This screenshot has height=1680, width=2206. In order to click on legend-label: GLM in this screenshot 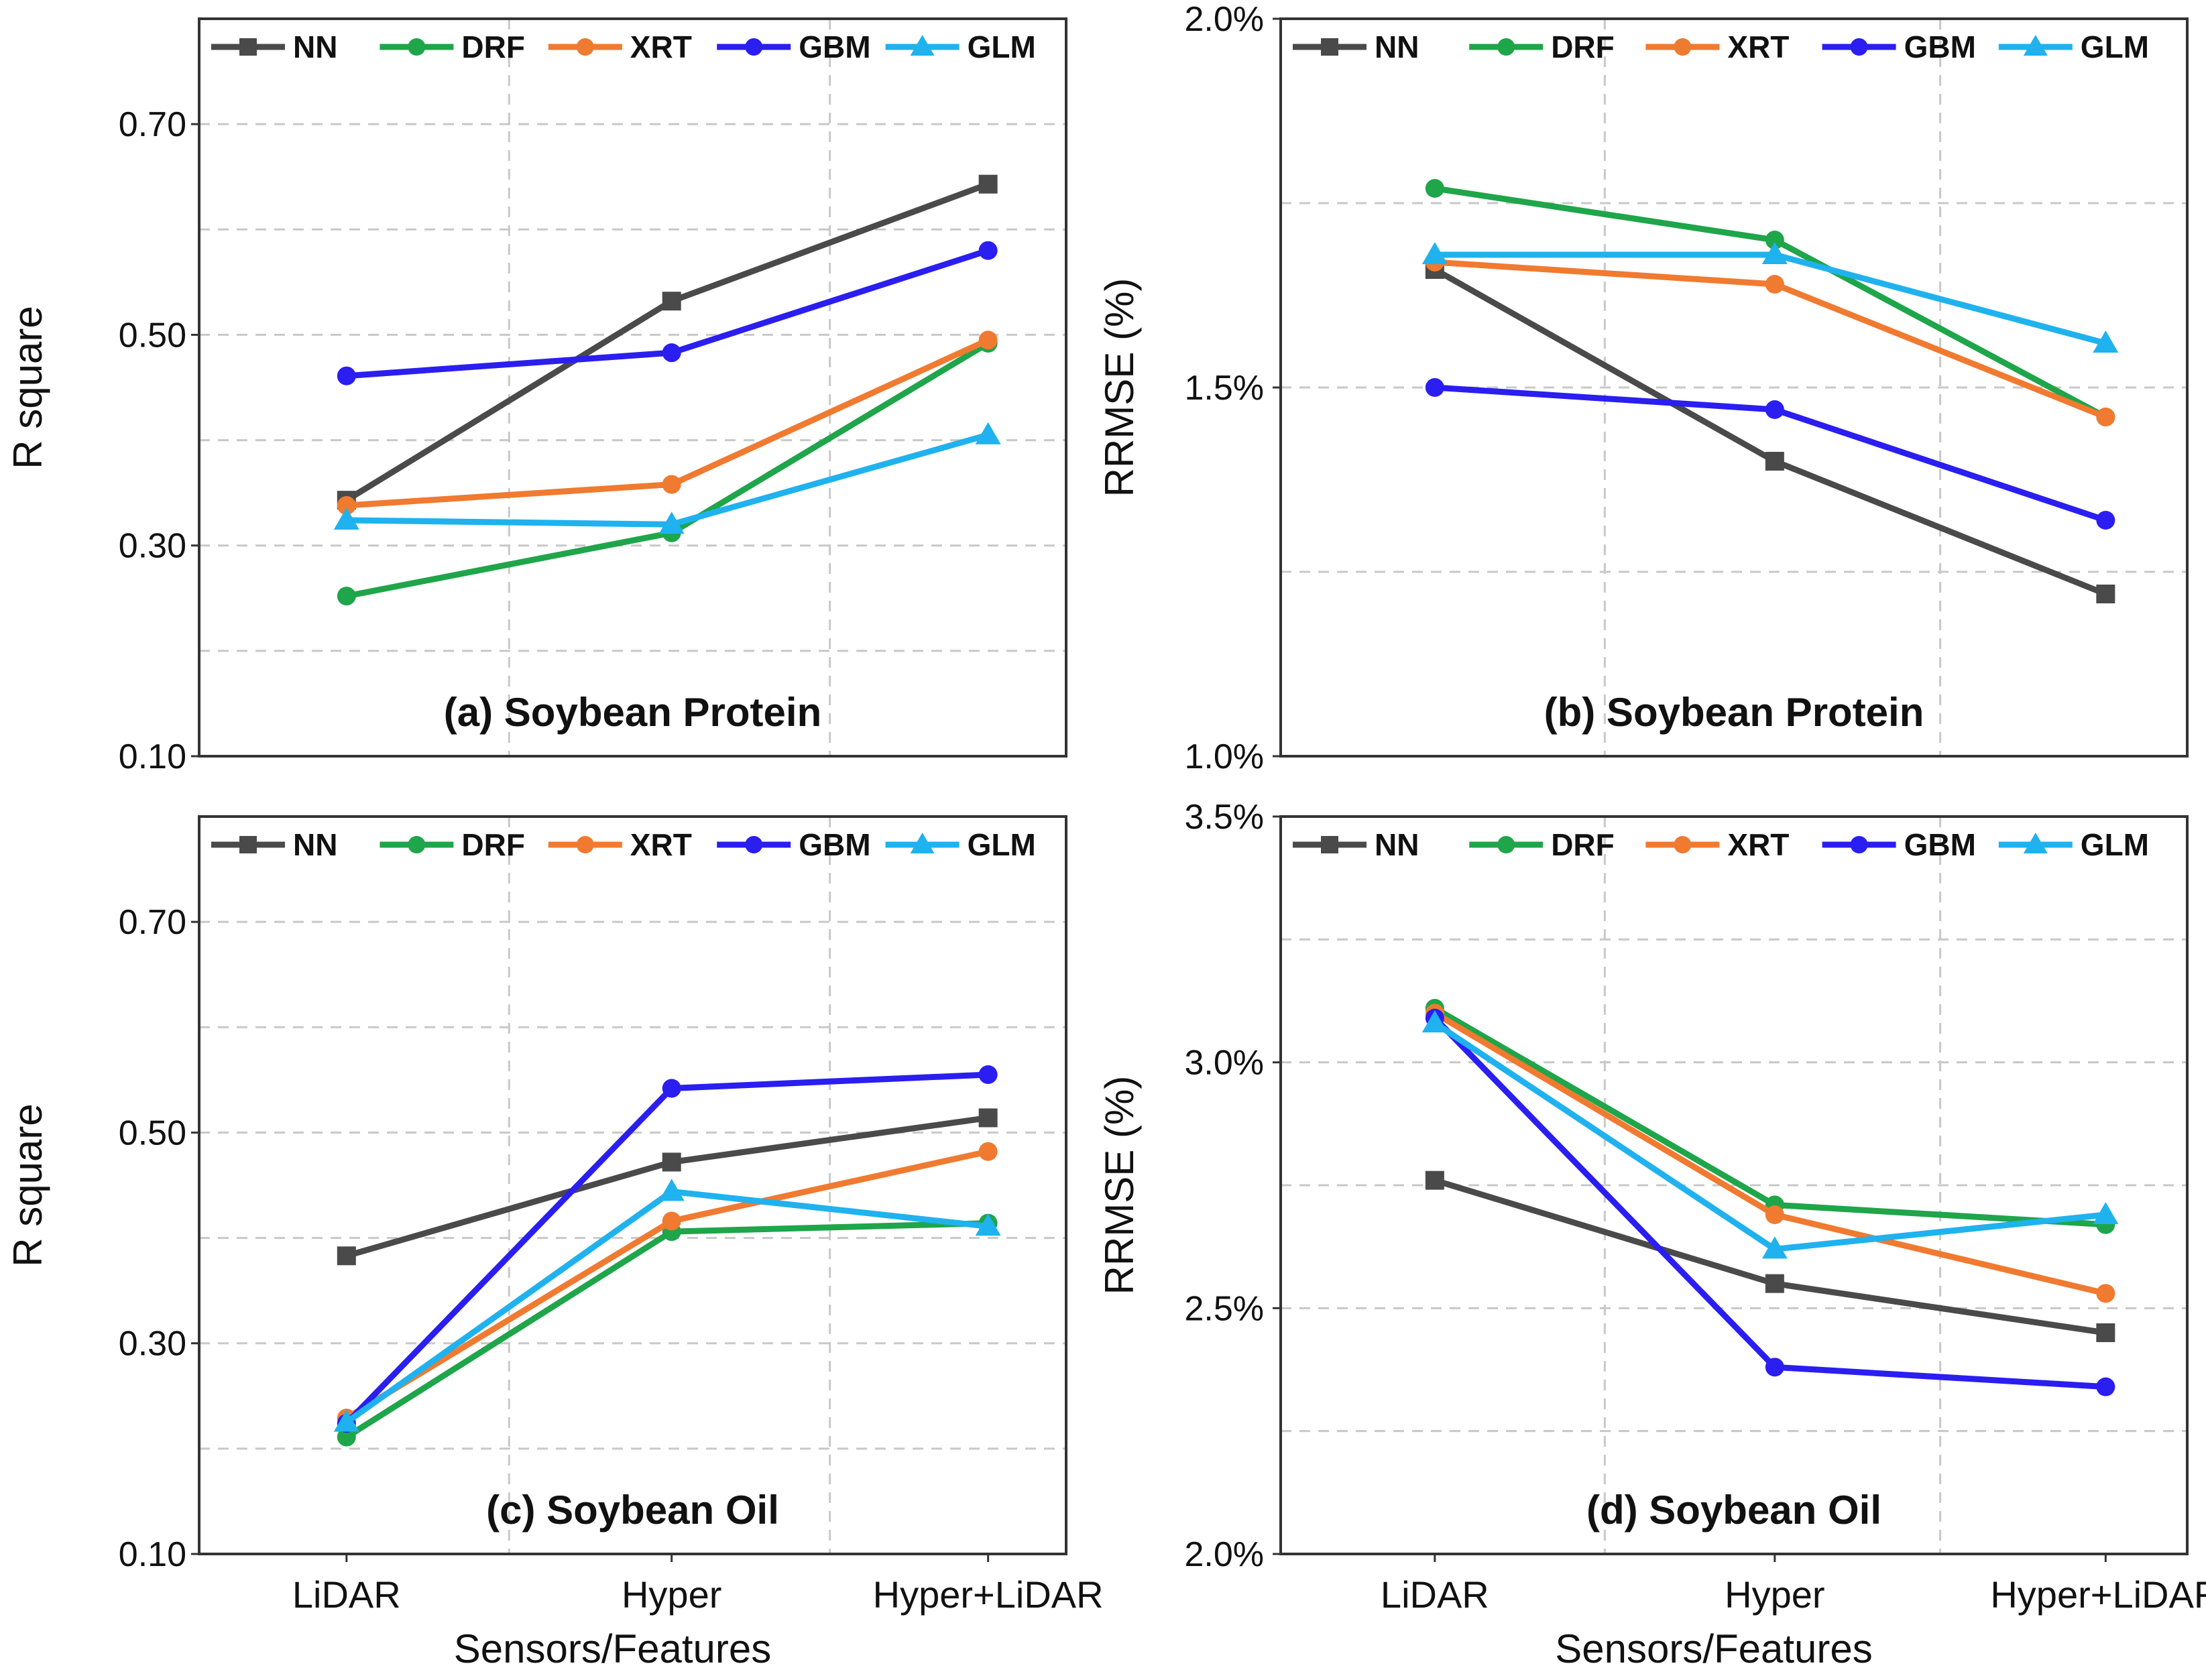, I will do `click(1002, 844)`.